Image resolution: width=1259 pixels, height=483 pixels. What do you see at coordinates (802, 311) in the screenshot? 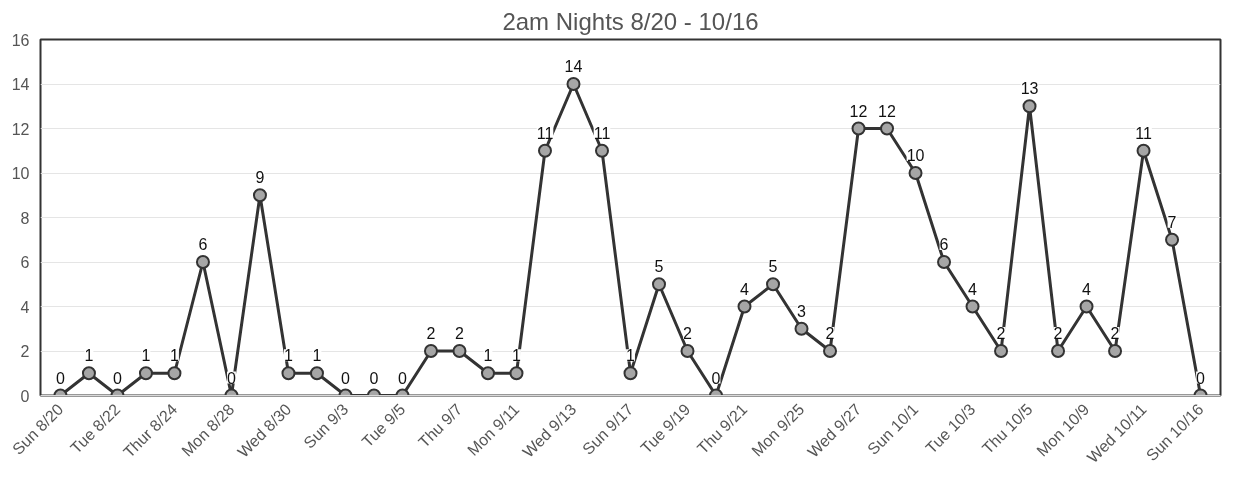
I see `data-label: 3` at bounding box center [802, 311].